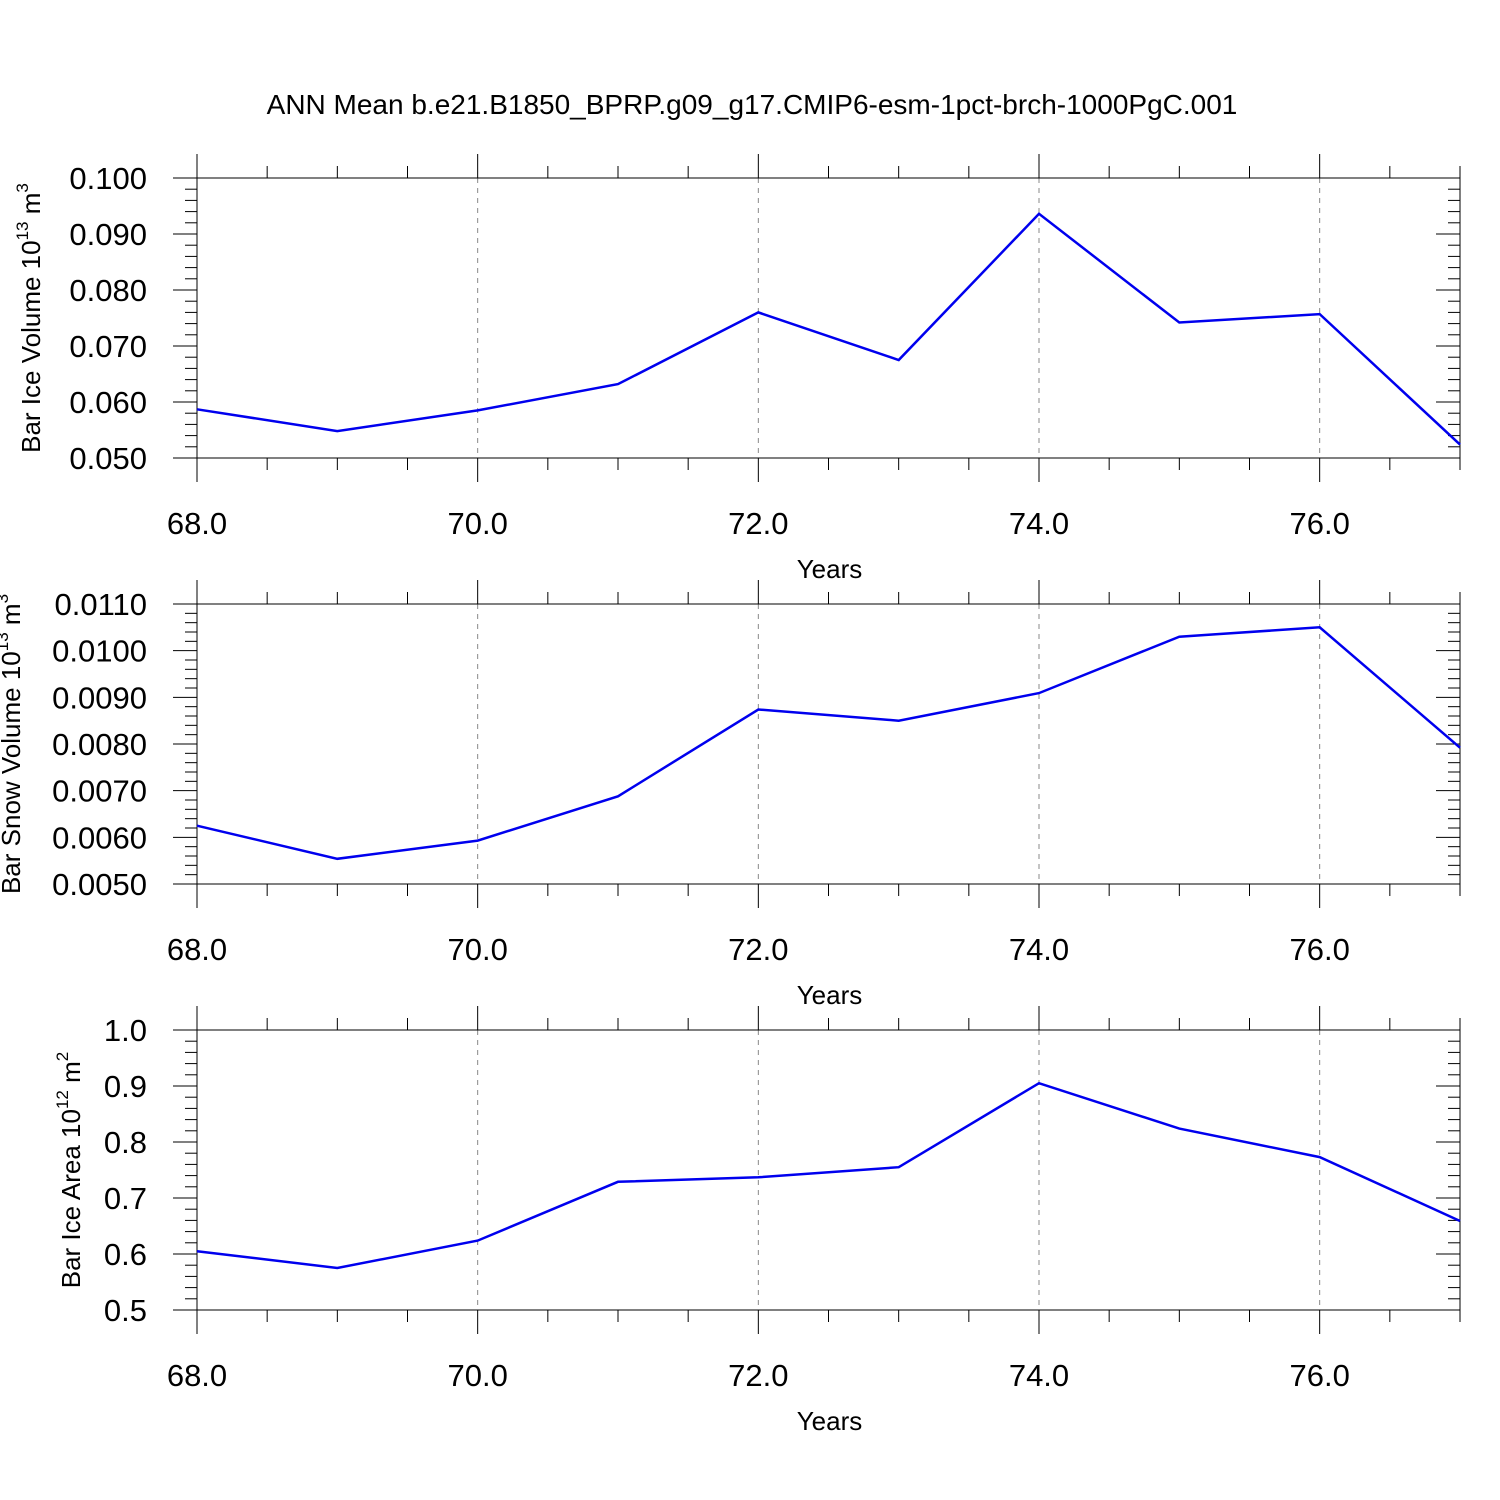  I want to click on y-tick-label: 1.0, so click(125, 1030).